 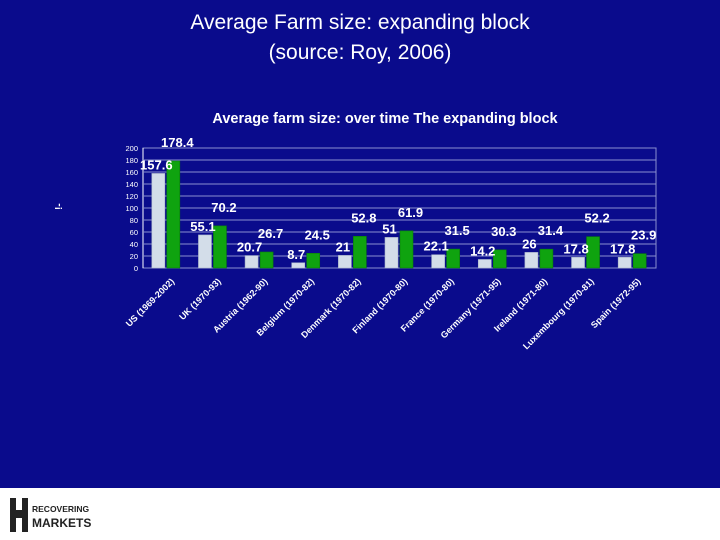 What do you see at coordinates (456, 230) in the screenshot?
I see `data-label: 31.5` at bounding box center [456, 230].